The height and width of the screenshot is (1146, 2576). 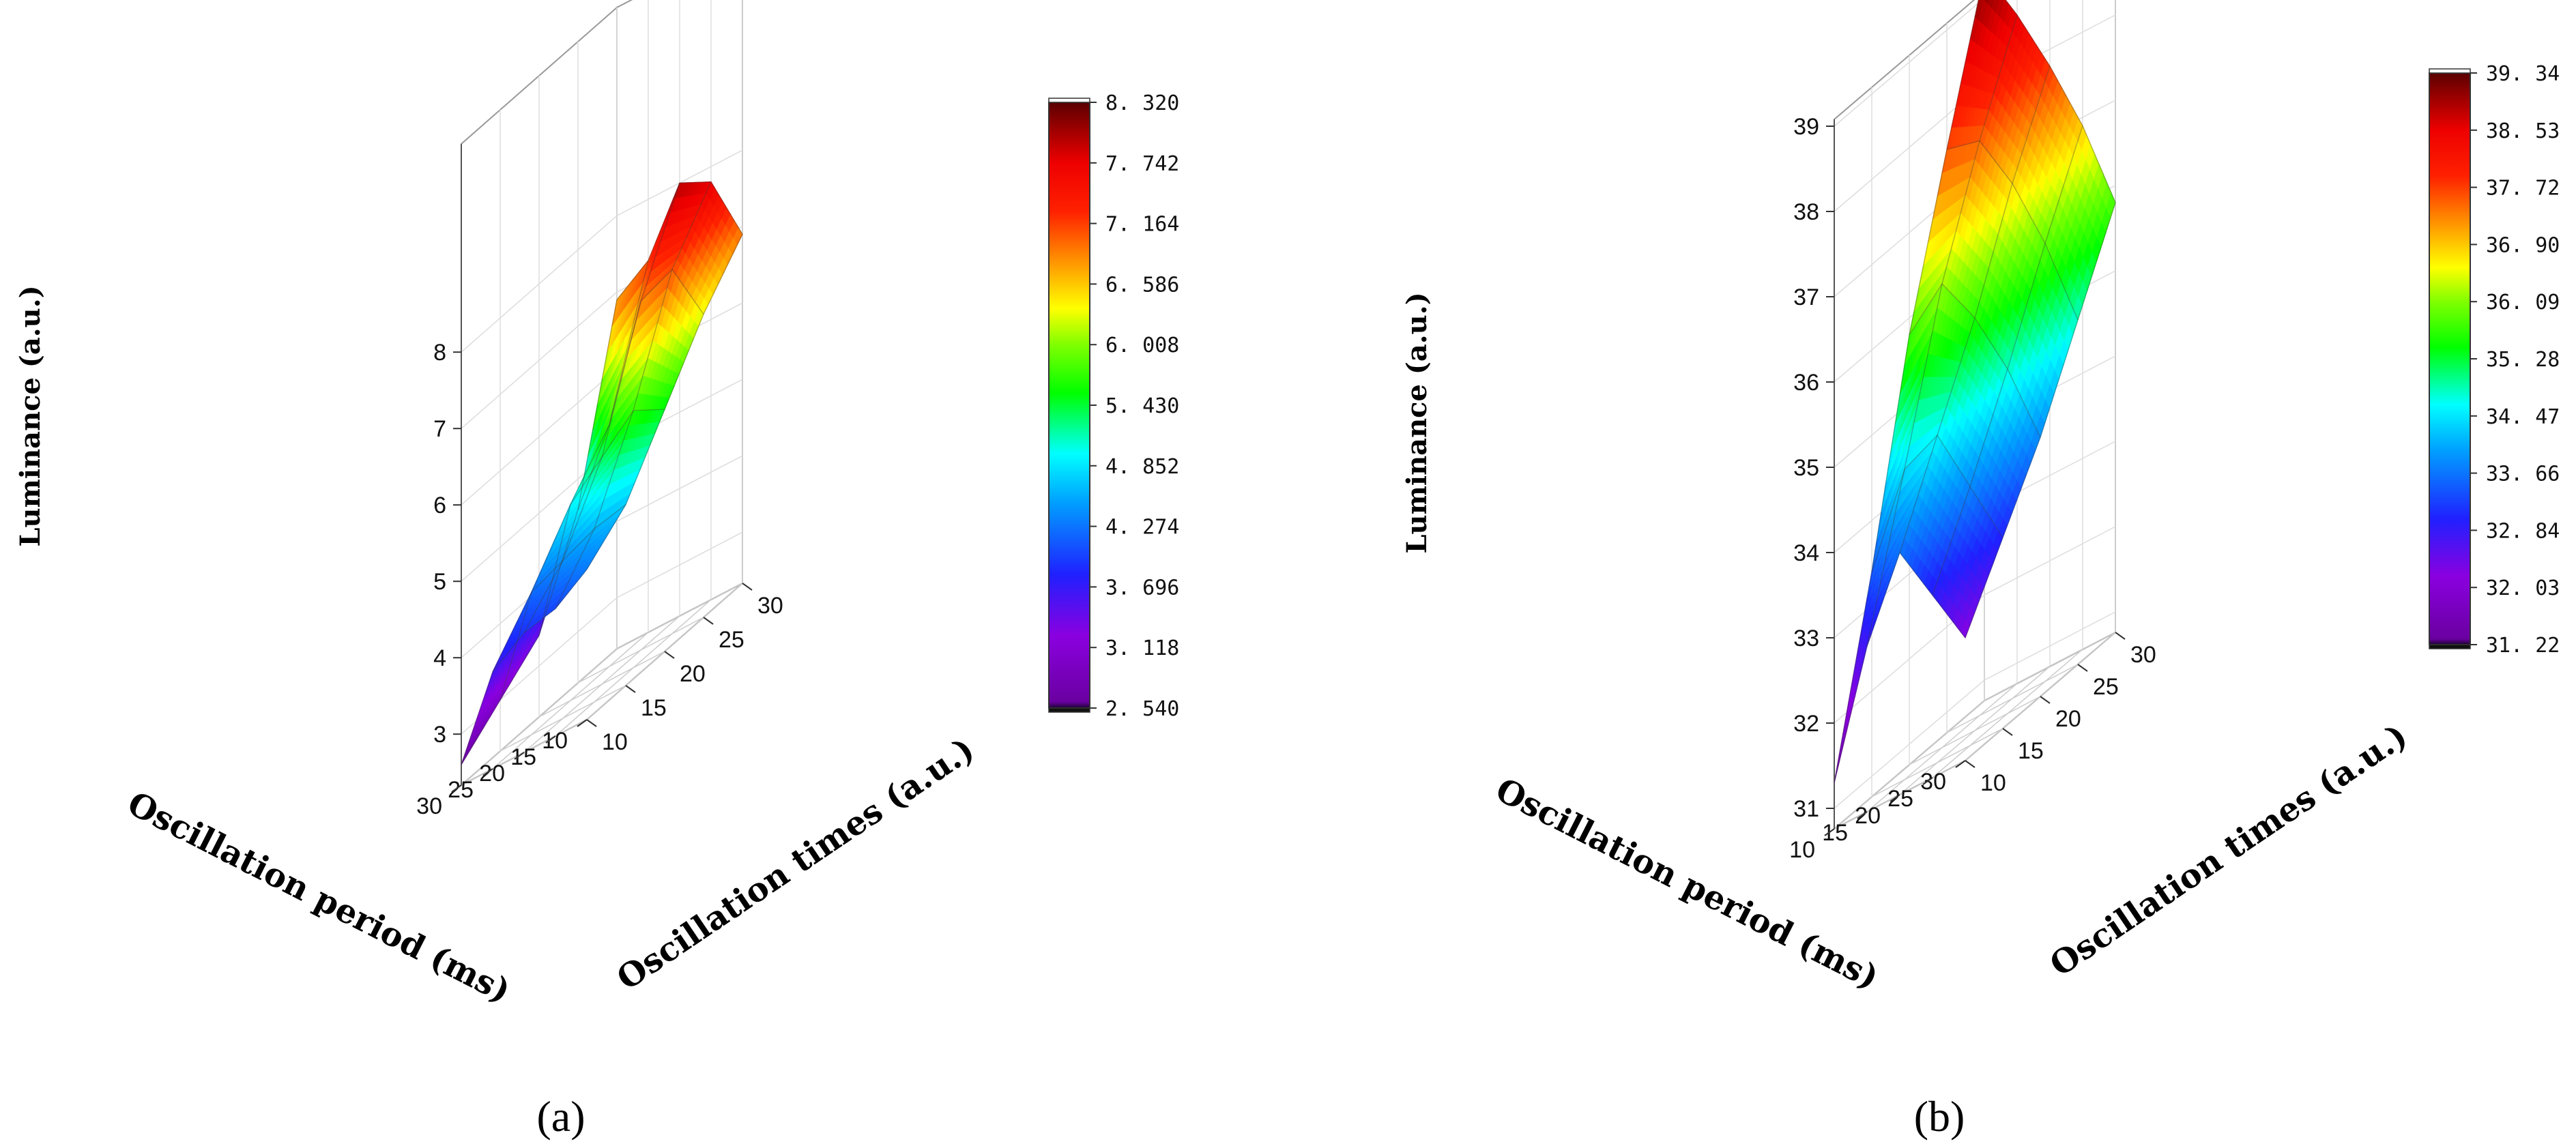 I want to click on colorbar-label: 33. 66, so click(x=2523, y=474).